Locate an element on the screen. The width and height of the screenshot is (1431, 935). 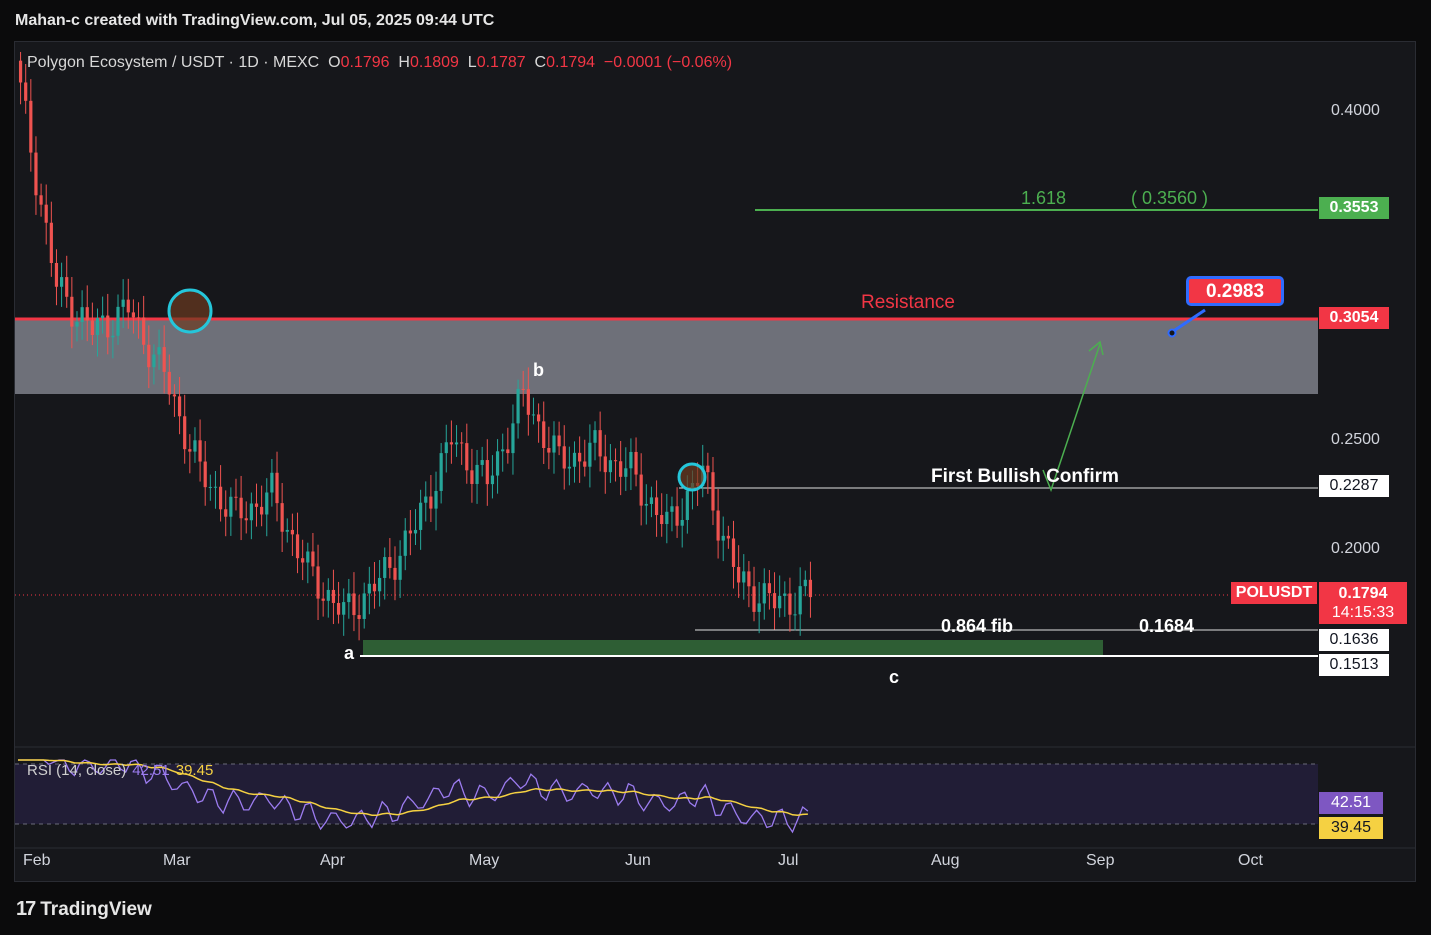
rsi-legend: RSI (14, close) 42.51 39.45 is located at coordinates (120, 770).